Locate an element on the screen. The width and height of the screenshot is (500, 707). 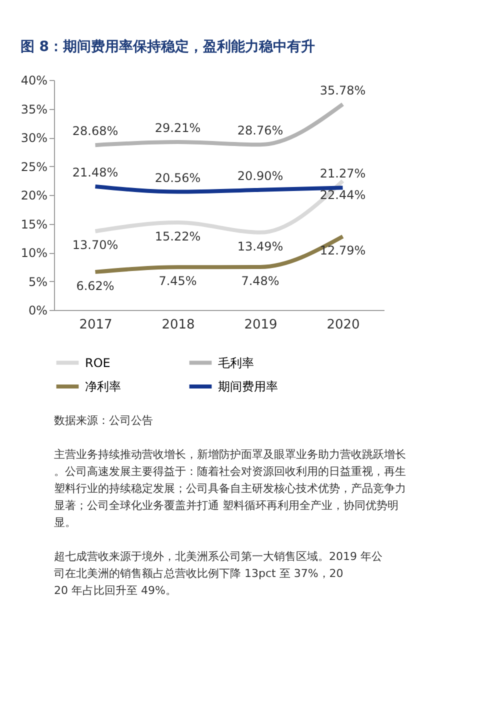
data-label: 7.45% is located at coordinates (177, 281).